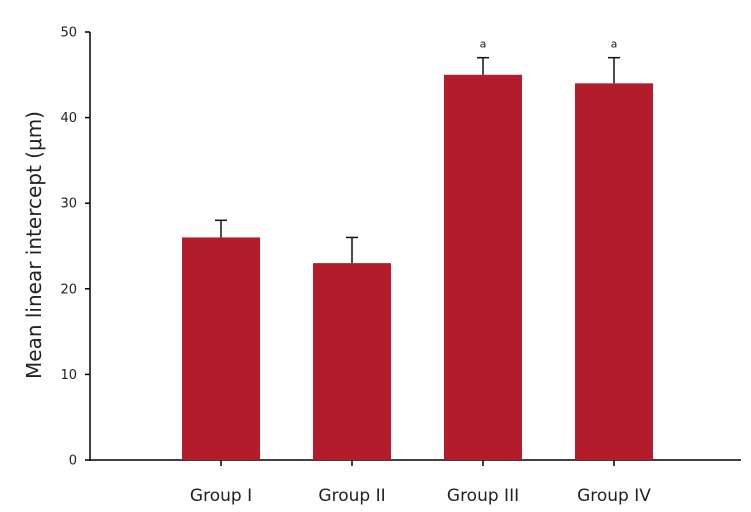 The height and width of the screenshot is (512, 751). I want to click on category-label: Group II, so click(351, 496).